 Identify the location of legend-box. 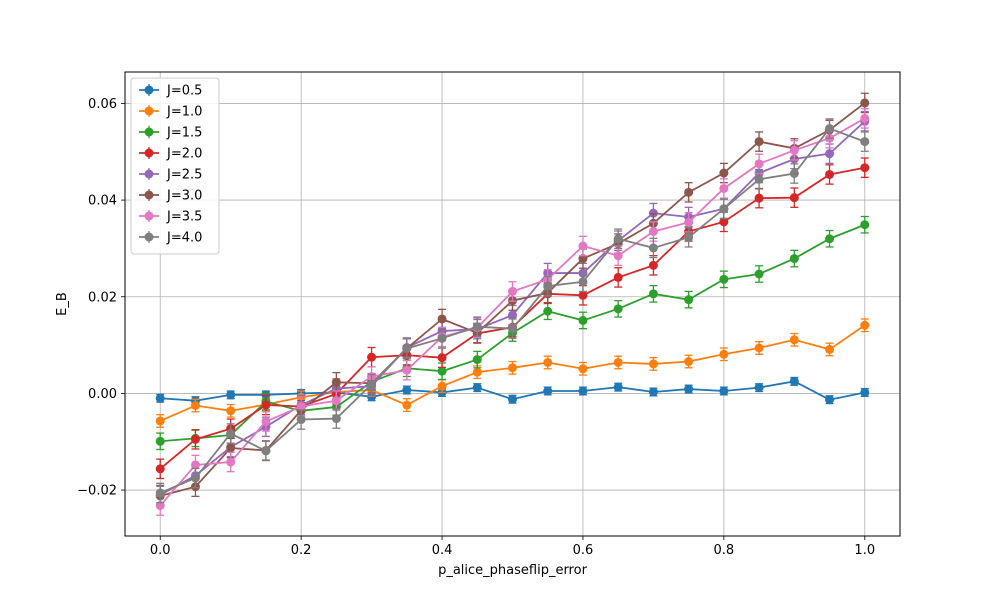
(175, 166).